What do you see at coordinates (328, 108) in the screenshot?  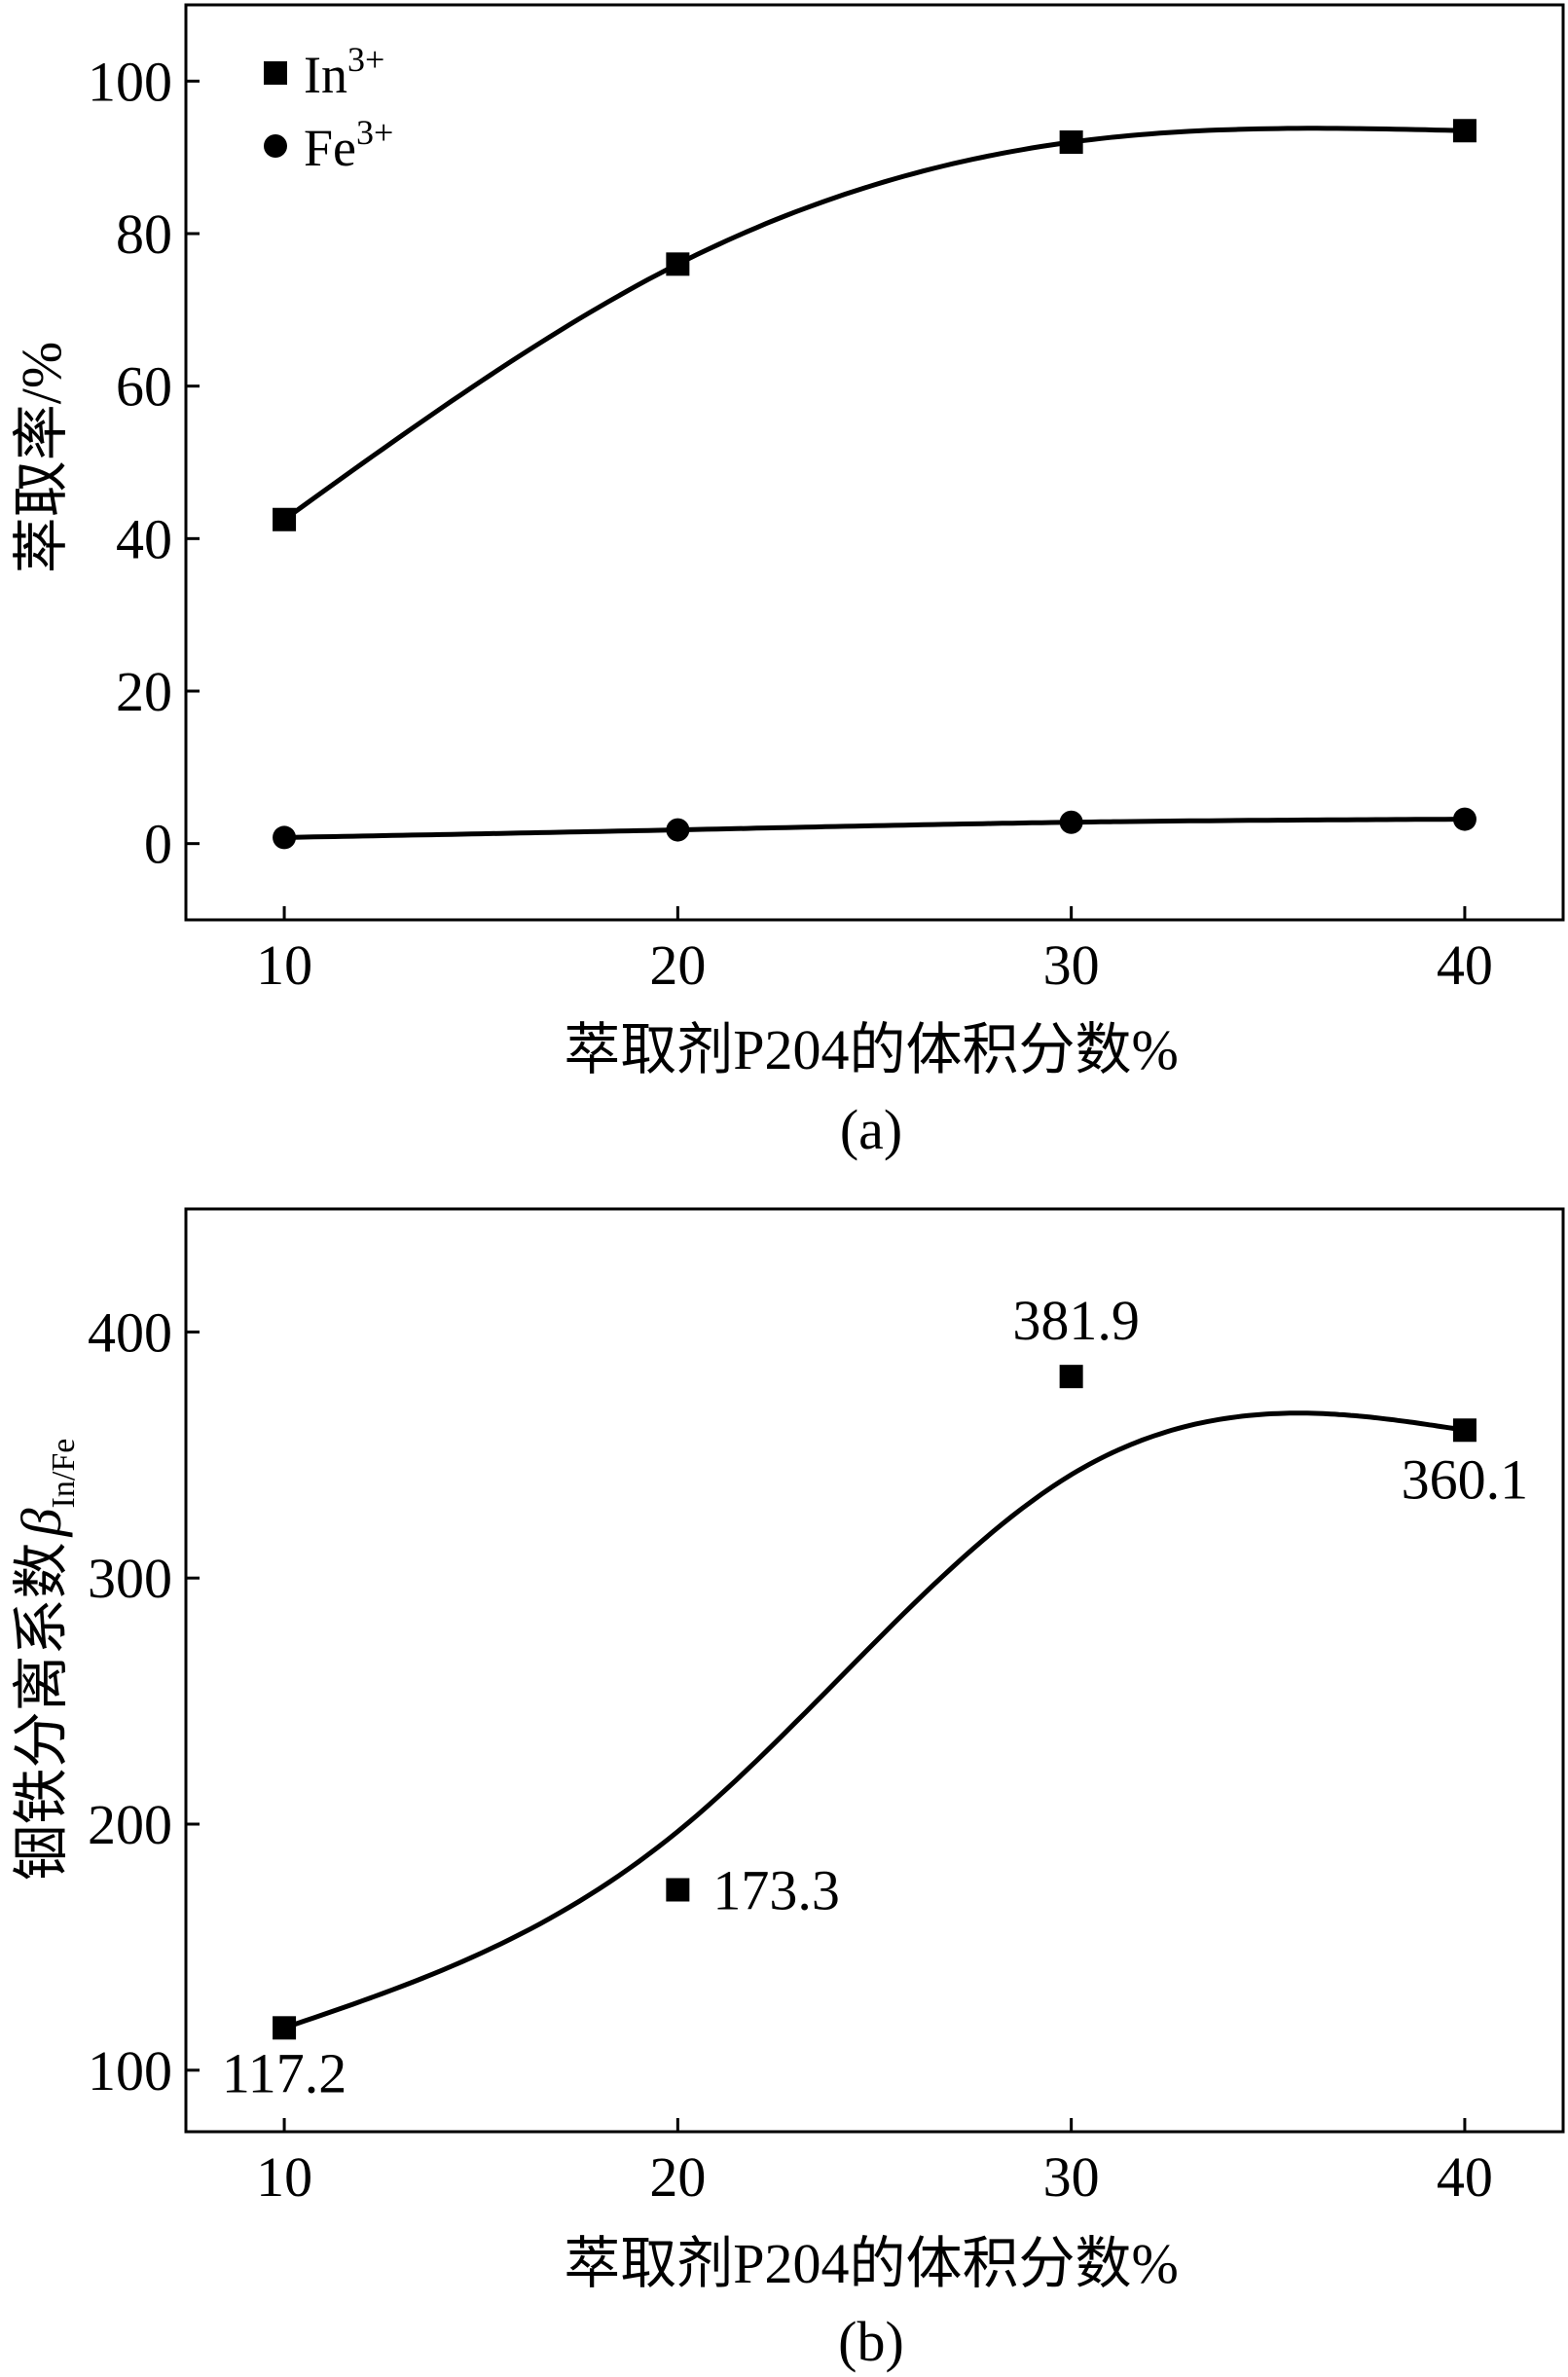 I see `legend-a: In3+ Fe3+` at bounding box center [328, 108].